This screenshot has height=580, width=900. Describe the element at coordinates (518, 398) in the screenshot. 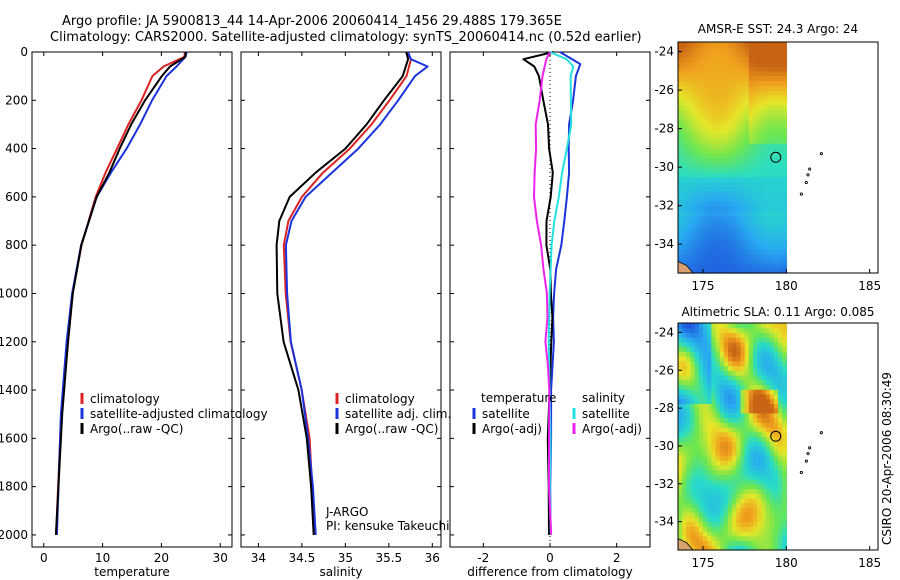

I see `legend-title-temperature: temperature` at that location.